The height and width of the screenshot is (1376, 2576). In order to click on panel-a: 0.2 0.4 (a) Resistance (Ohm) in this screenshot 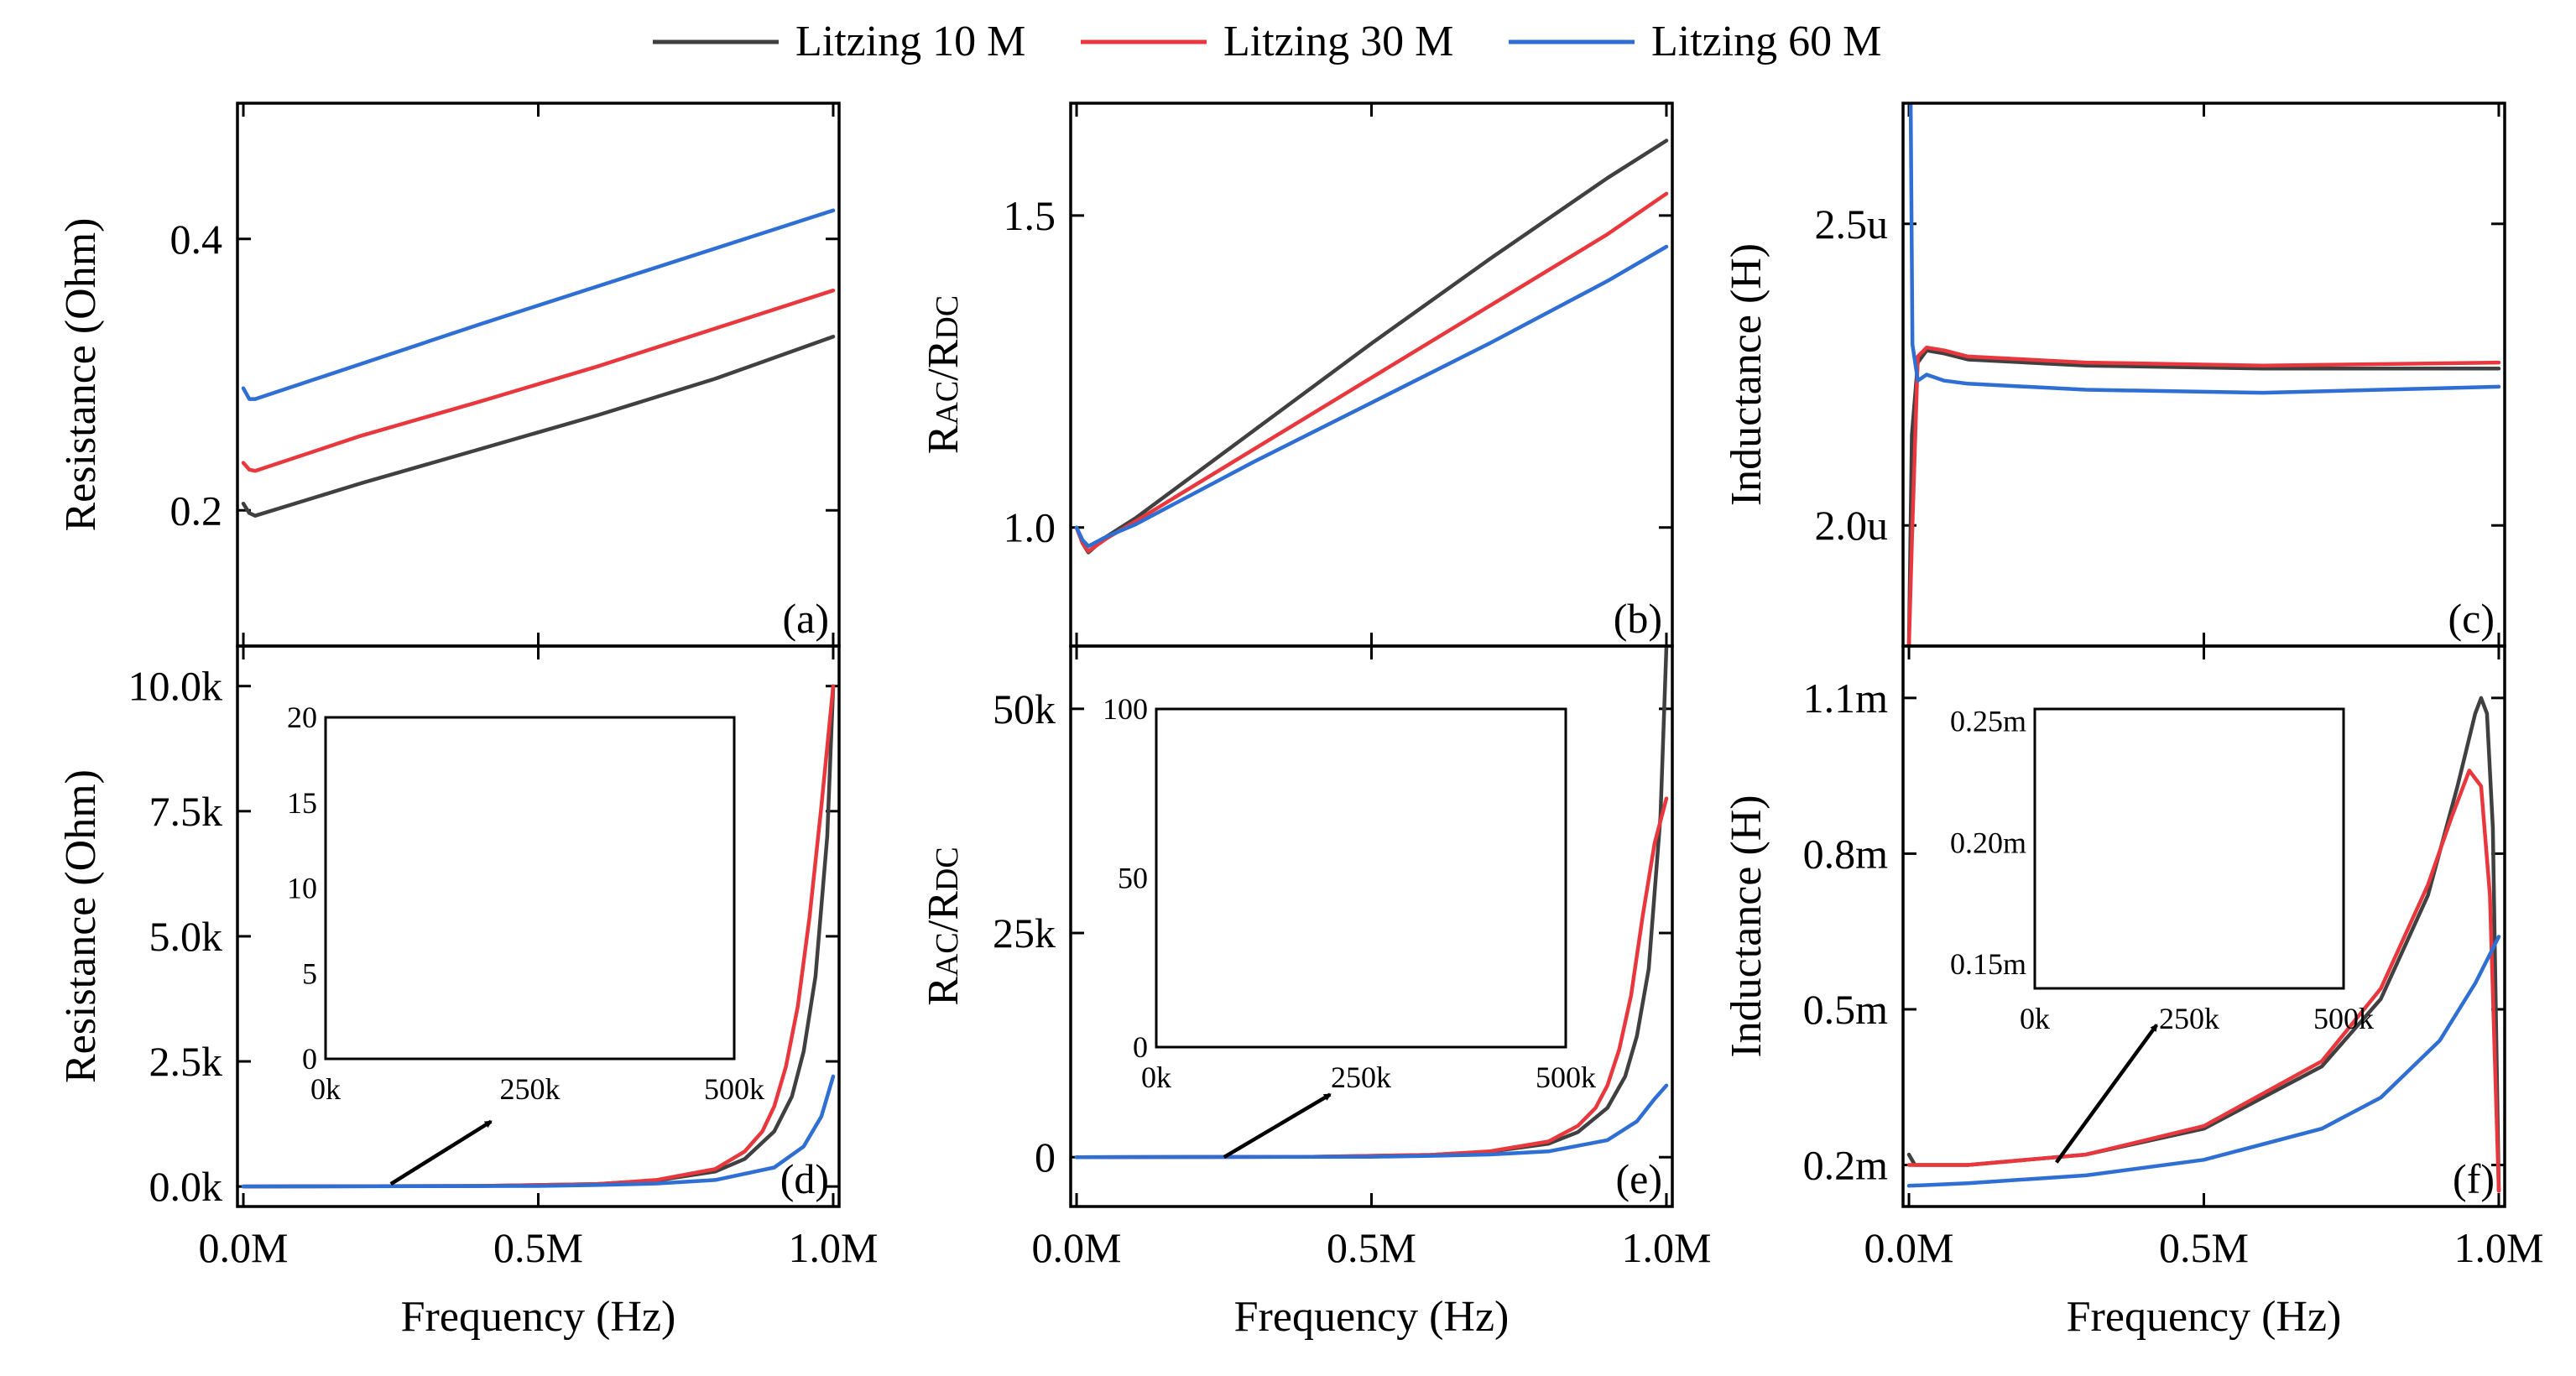, I will do `click(449, 375)`.